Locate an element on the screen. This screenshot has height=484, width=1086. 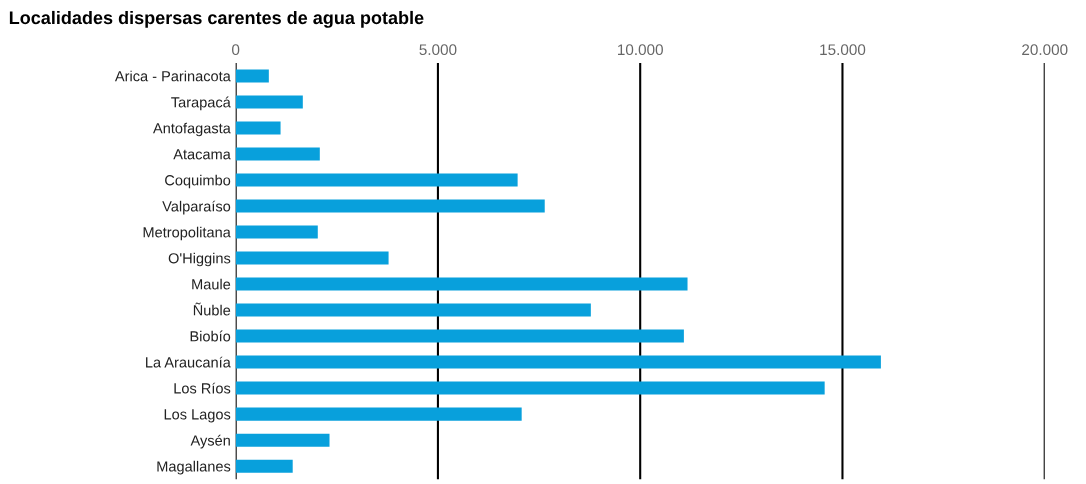
y-tick-label: Tarapacá is located at coordinates (201, 103).